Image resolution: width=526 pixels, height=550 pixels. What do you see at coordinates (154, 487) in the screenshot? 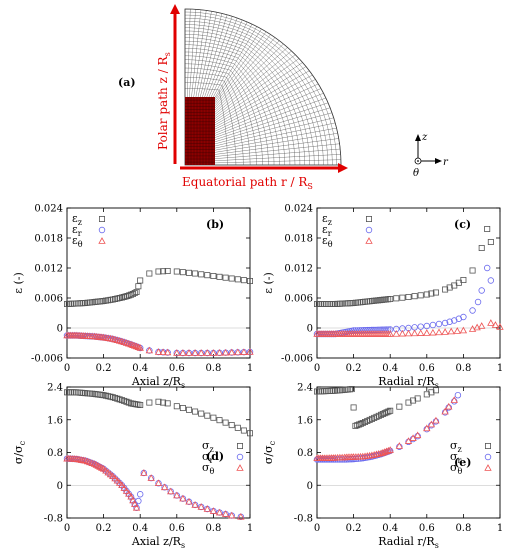
I see `series-theta` at bounding box center [154, 487].